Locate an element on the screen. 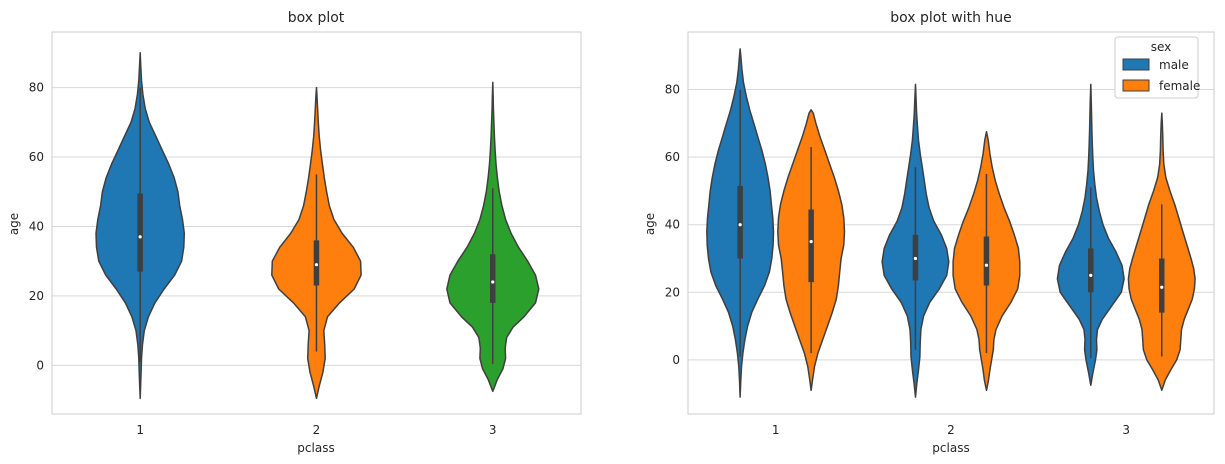  legend: sex male female is located at coordinates (1157, 67).